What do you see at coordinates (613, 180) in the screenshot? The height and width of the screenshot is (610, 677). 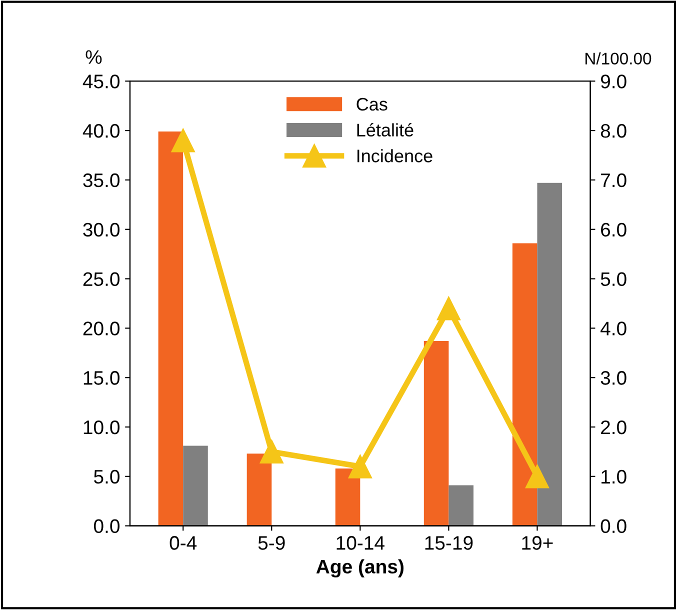 I see `y2-tick-label: 7.0` at bounding box center [613, 180].